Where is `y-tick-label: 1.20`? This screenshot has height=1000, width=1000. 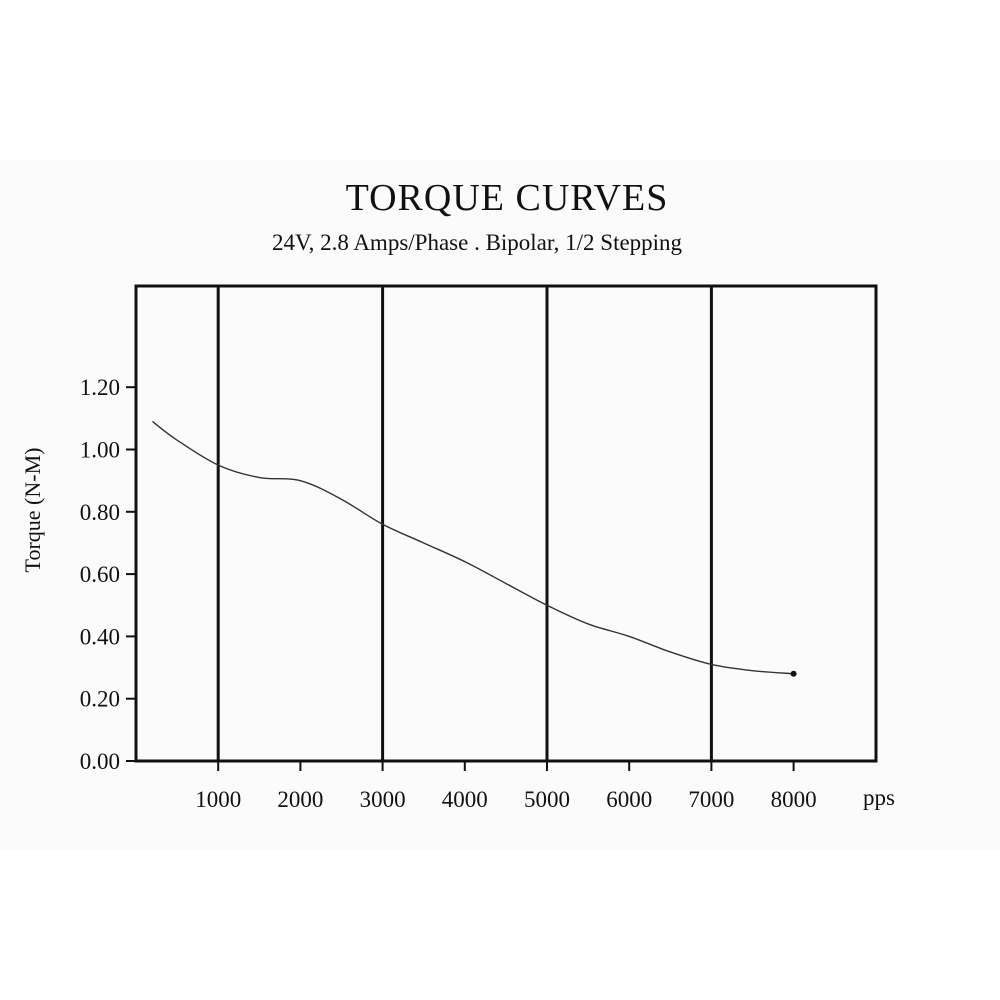
y-tick-label: 1.20 is located at coordinates (100, 387).